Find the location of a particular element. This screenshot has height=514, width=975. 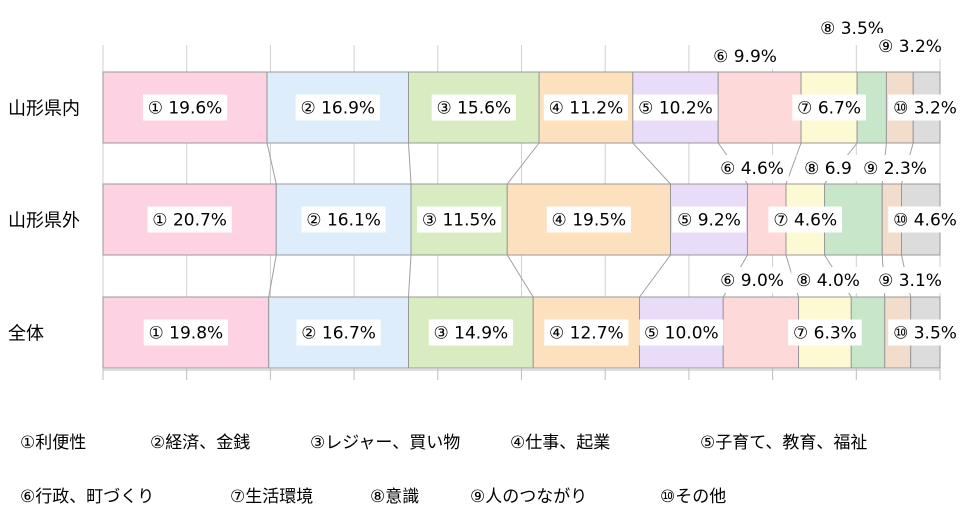

legend-row-1: ①利便性 ②経済、金銭 ③レジャー、買い物 ④仕事、起業 ⑤子育て、教育、福祉 is located at coordinates (487, 443).